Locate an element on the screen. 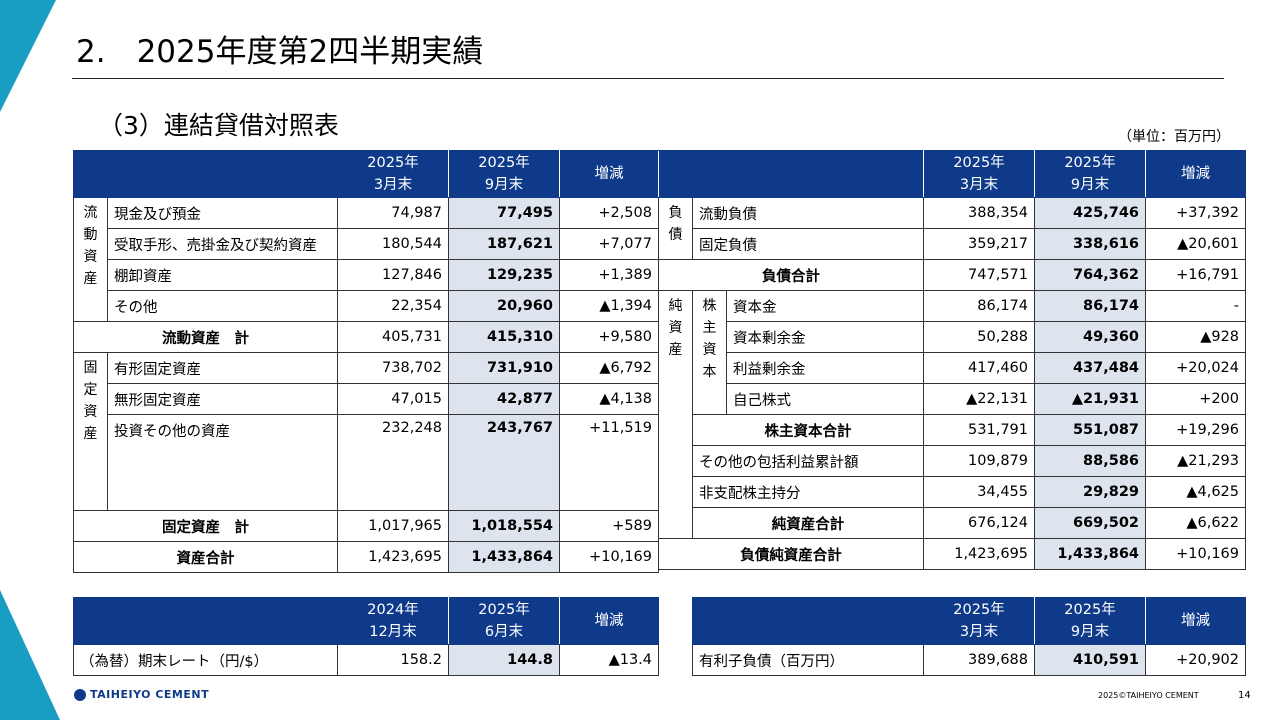  value-change: +20,024 is located at coordinates (1196, 368).